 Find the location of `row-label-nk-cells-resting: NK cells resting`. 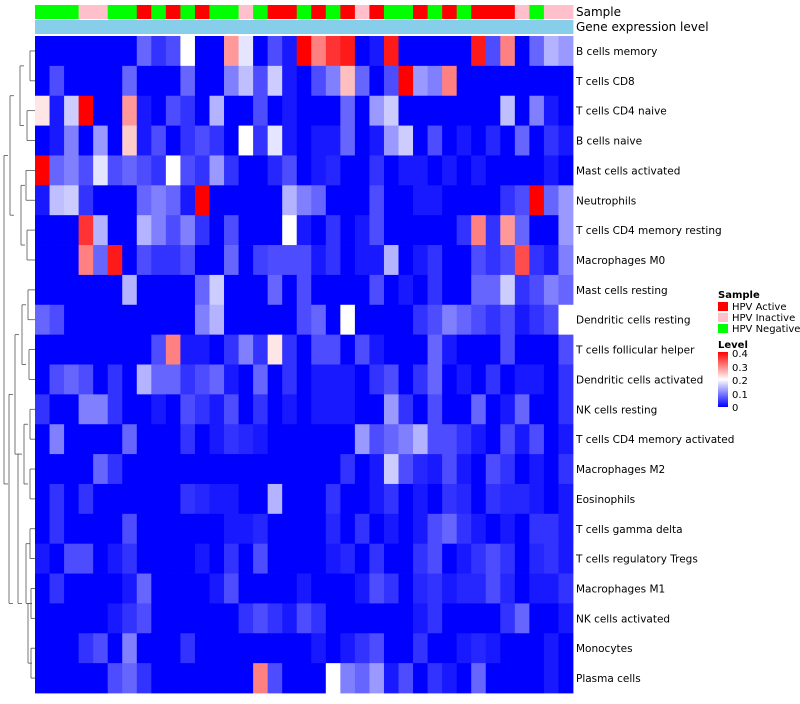

row-label-nk-cells-resting: NK cells resting is located at coordinates (616, 410).